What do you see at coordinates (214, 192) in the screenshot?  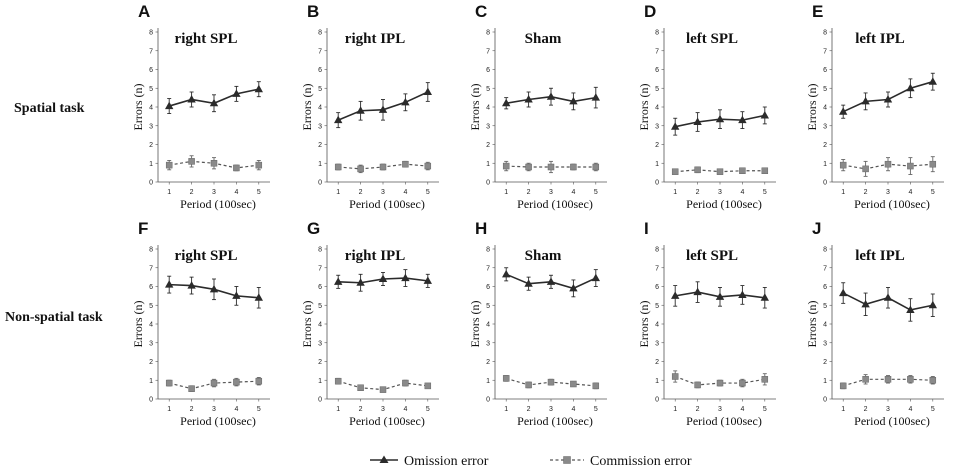 I see `panel-a-xtick-label: 3` at bounding box center [214, 192].